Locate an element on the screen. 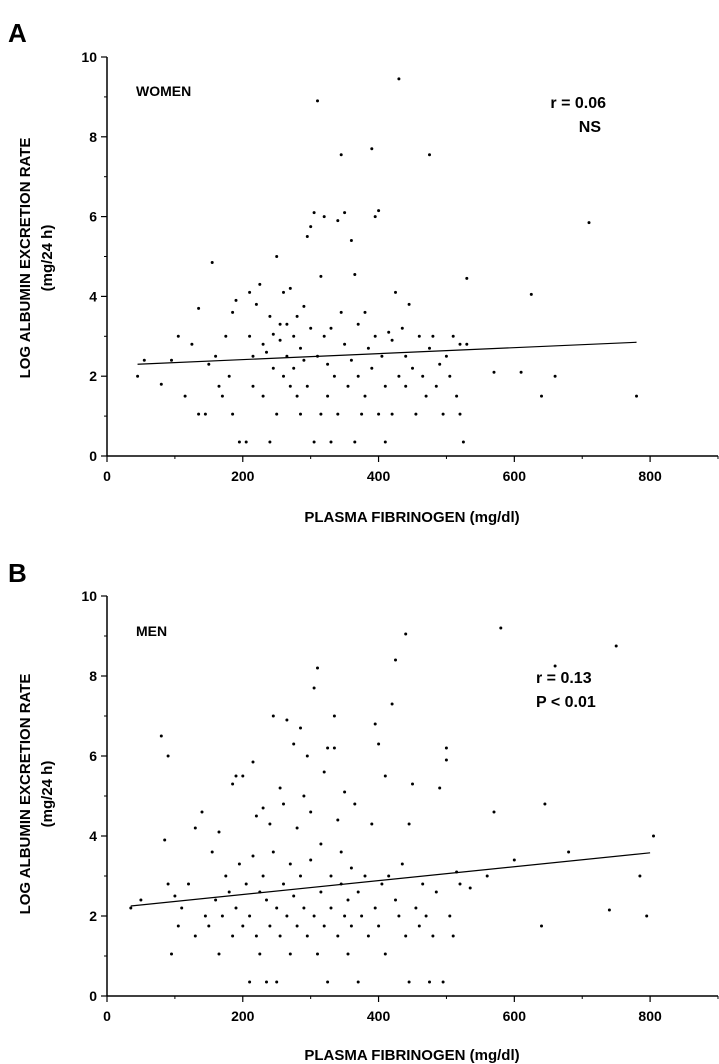  y-axis-unit: (mg/24 h) is located at coordinates (47, 258).